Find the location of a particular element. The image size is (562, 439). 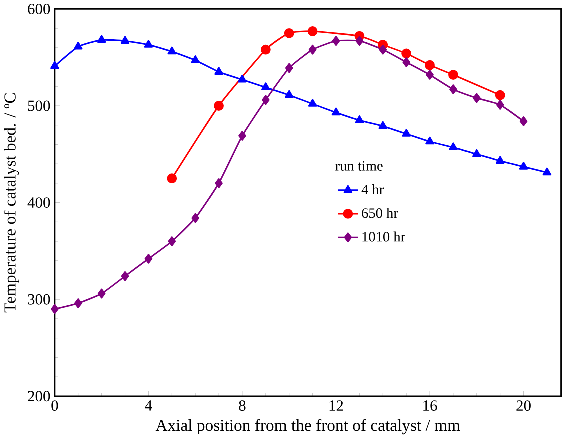

x-tick-label: 8 is located at coordinates (242, 406).